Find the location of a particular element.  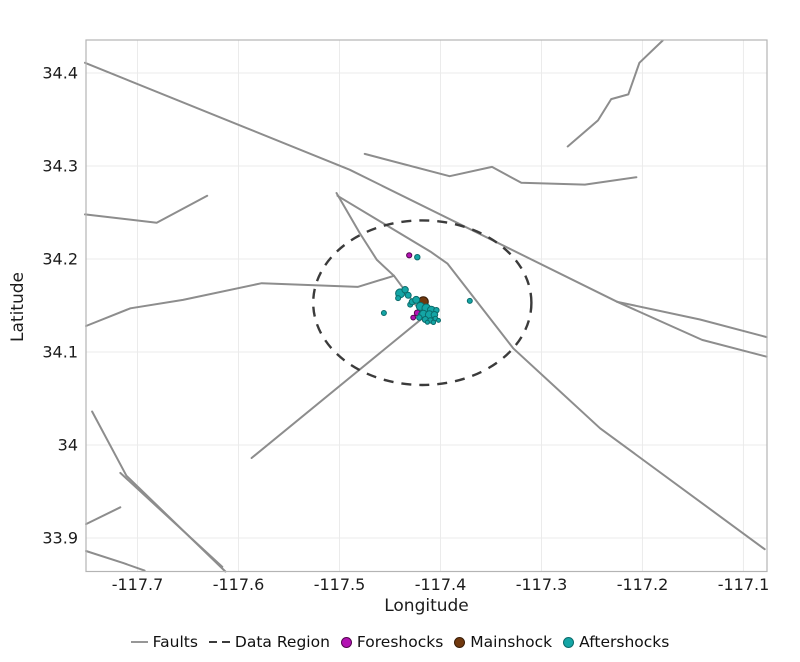

y-tick-label: 34 is located at coordinates (68, 445).